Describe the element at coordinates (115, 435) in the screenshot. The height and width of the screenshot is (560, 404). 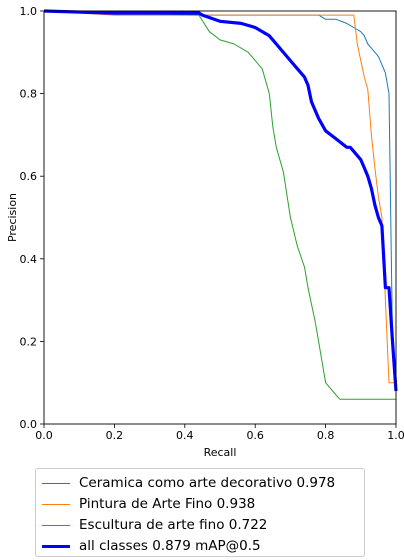
I see `x-tick-label: 0.2` at that location.